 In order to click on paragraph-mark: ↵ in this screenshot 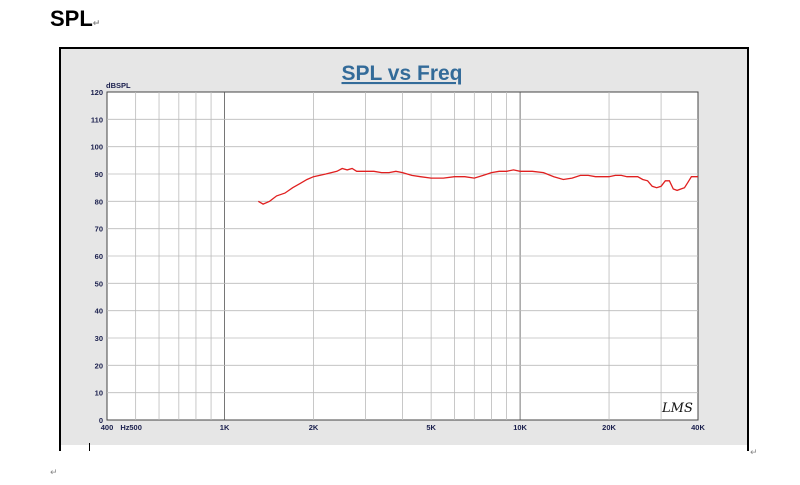, I will do `click(96, 24)`.